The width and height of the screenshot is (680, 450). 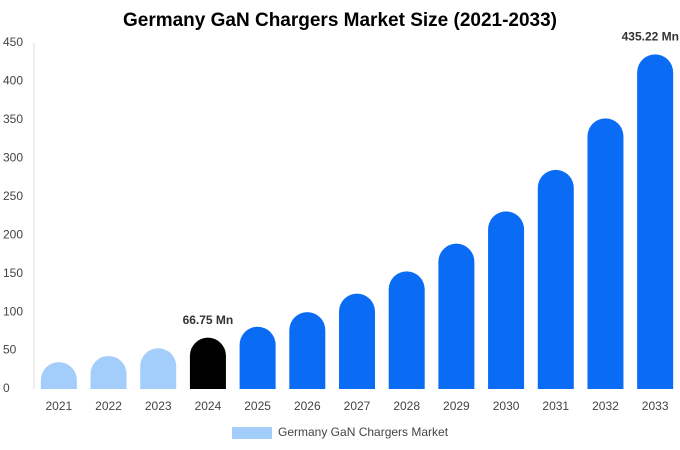 What do you see at coordinates (650, 37) in the screenshot?
I see `data-label: 435.22 Mn` at bounding box center [650, 37].